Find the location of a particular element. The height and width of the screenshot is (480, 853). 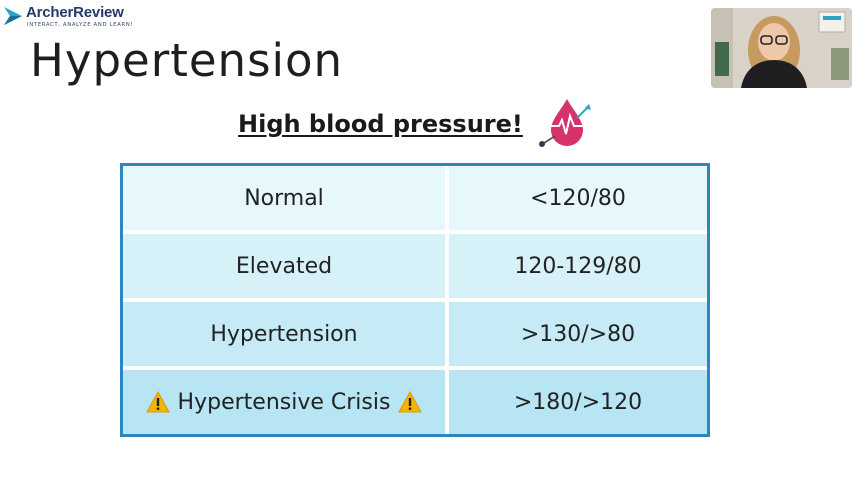

category-cell: Hypertension is located at coordinates (284, 334).